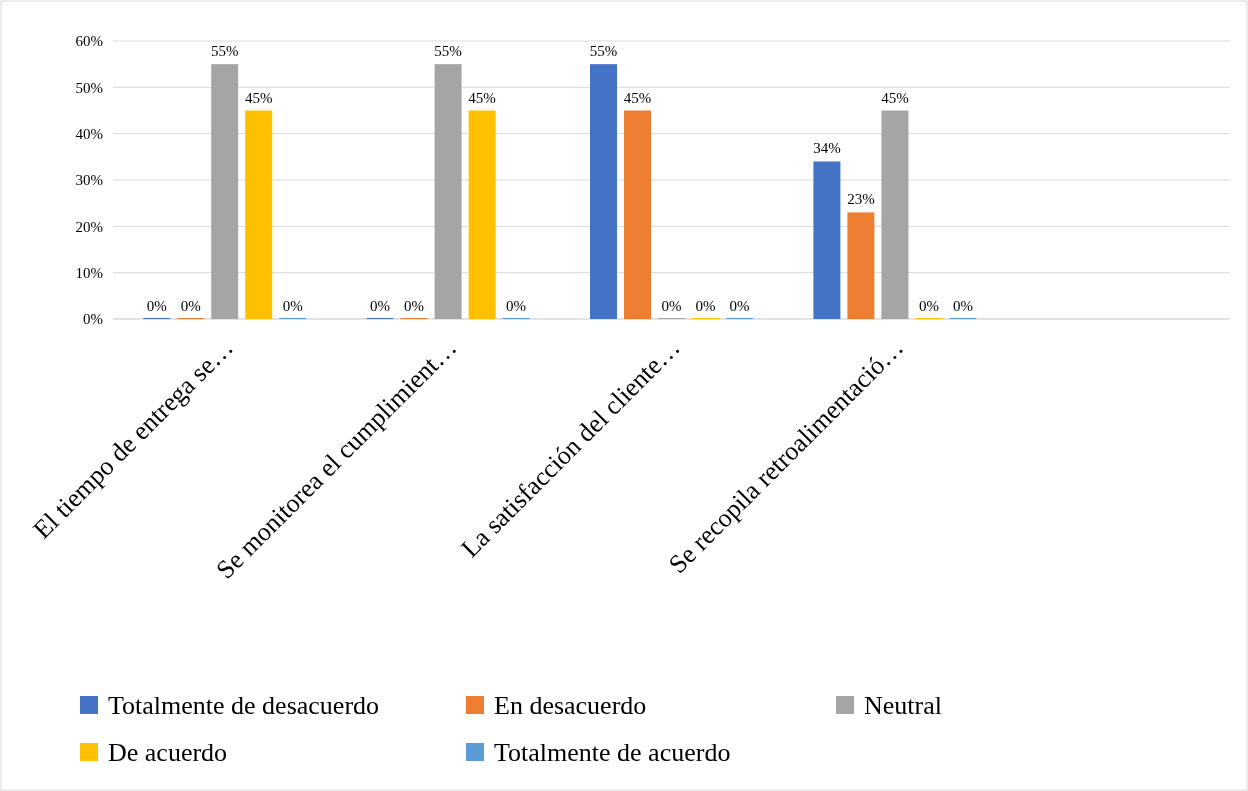 This screenshot has height=791, width=1248. I want to click on legend-label: Totalmente de desacuerdo, so click(244, 706).